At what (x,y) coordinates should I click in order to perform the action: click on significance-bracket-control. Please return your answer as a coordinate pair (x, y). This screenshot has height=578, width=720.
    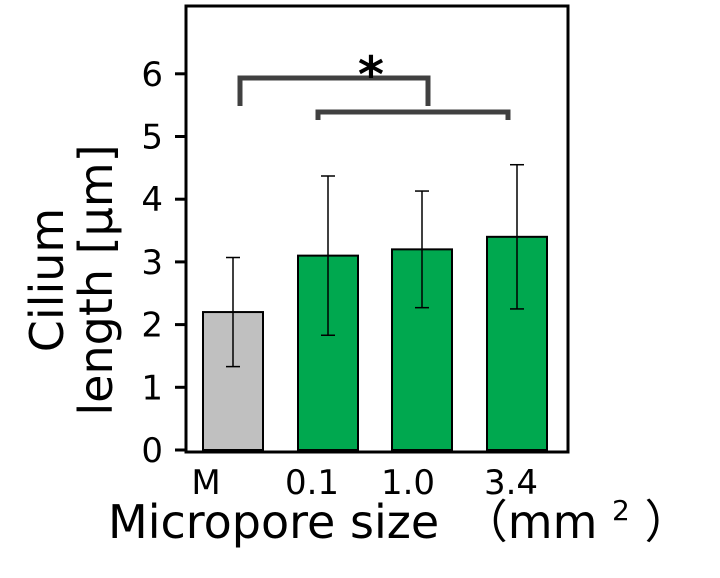
    Looking at the image, I should click on (334, 90).